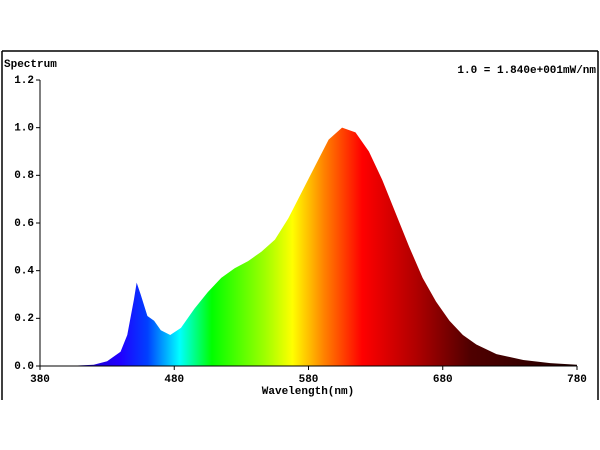 This screenshot has height=450, width=600. I want to click on y-tick-label: 1.0, so click(24, 129).